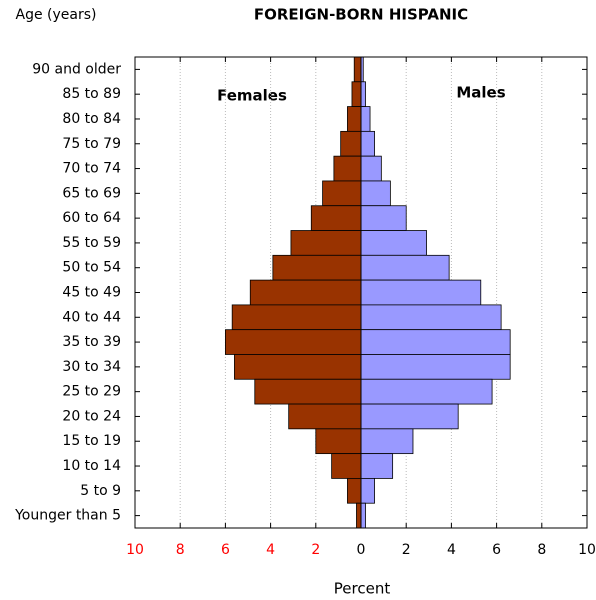 Image resolution: width=596 pixels, height=600 pixels. I want to click on x-axis-label: Percent, so click(362, 589).